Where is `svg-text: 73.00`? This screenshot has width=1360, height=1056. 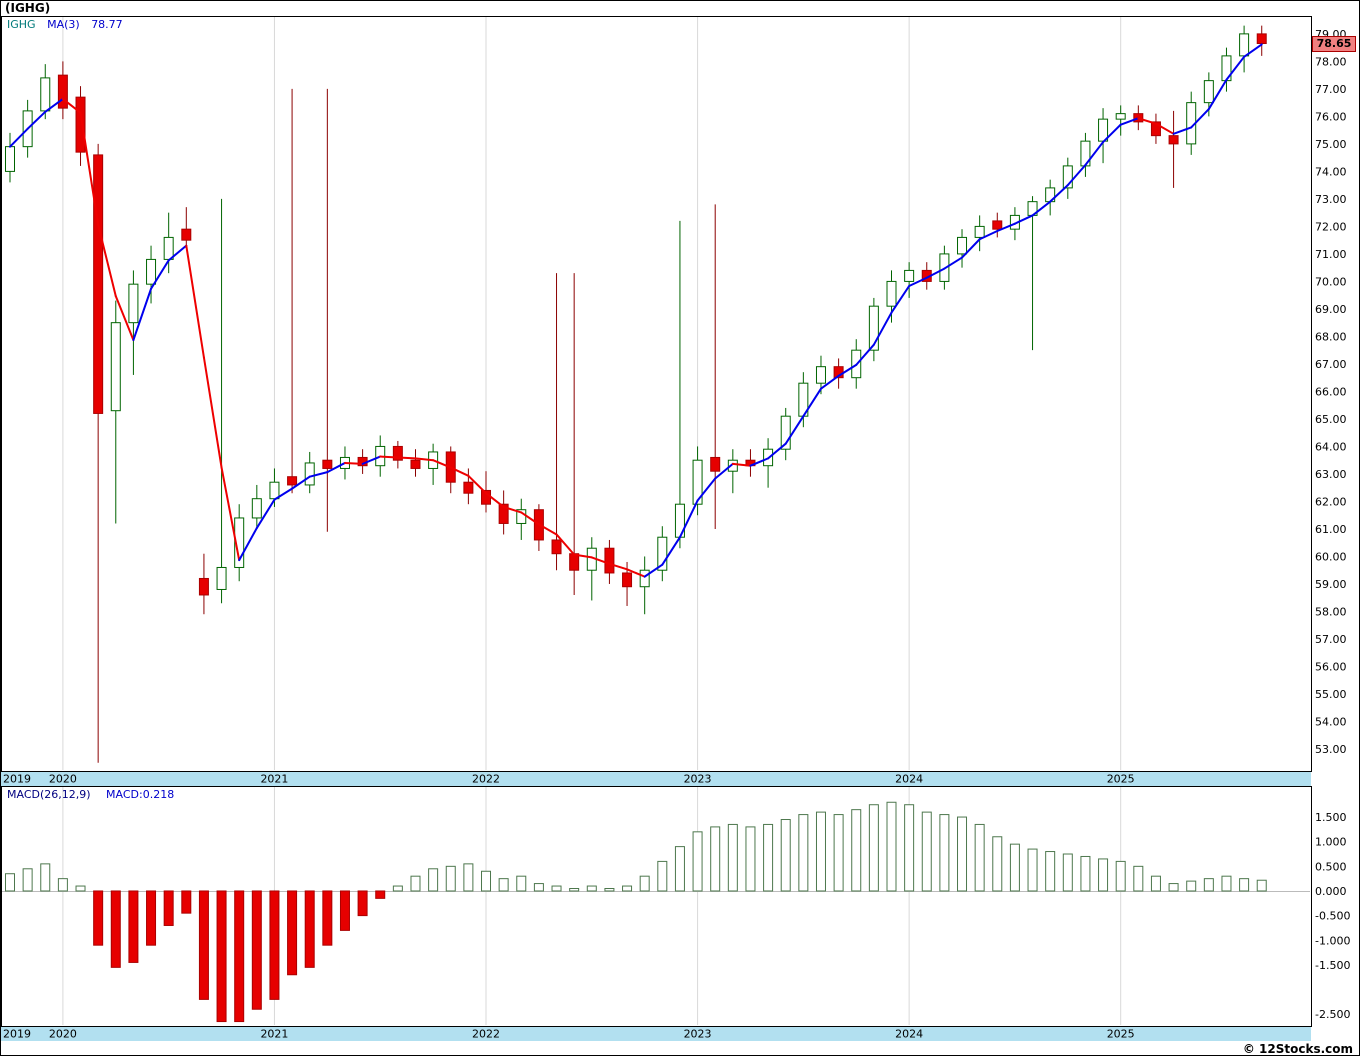
svg-text: 73.00 is located at coordinates (1331, 199).